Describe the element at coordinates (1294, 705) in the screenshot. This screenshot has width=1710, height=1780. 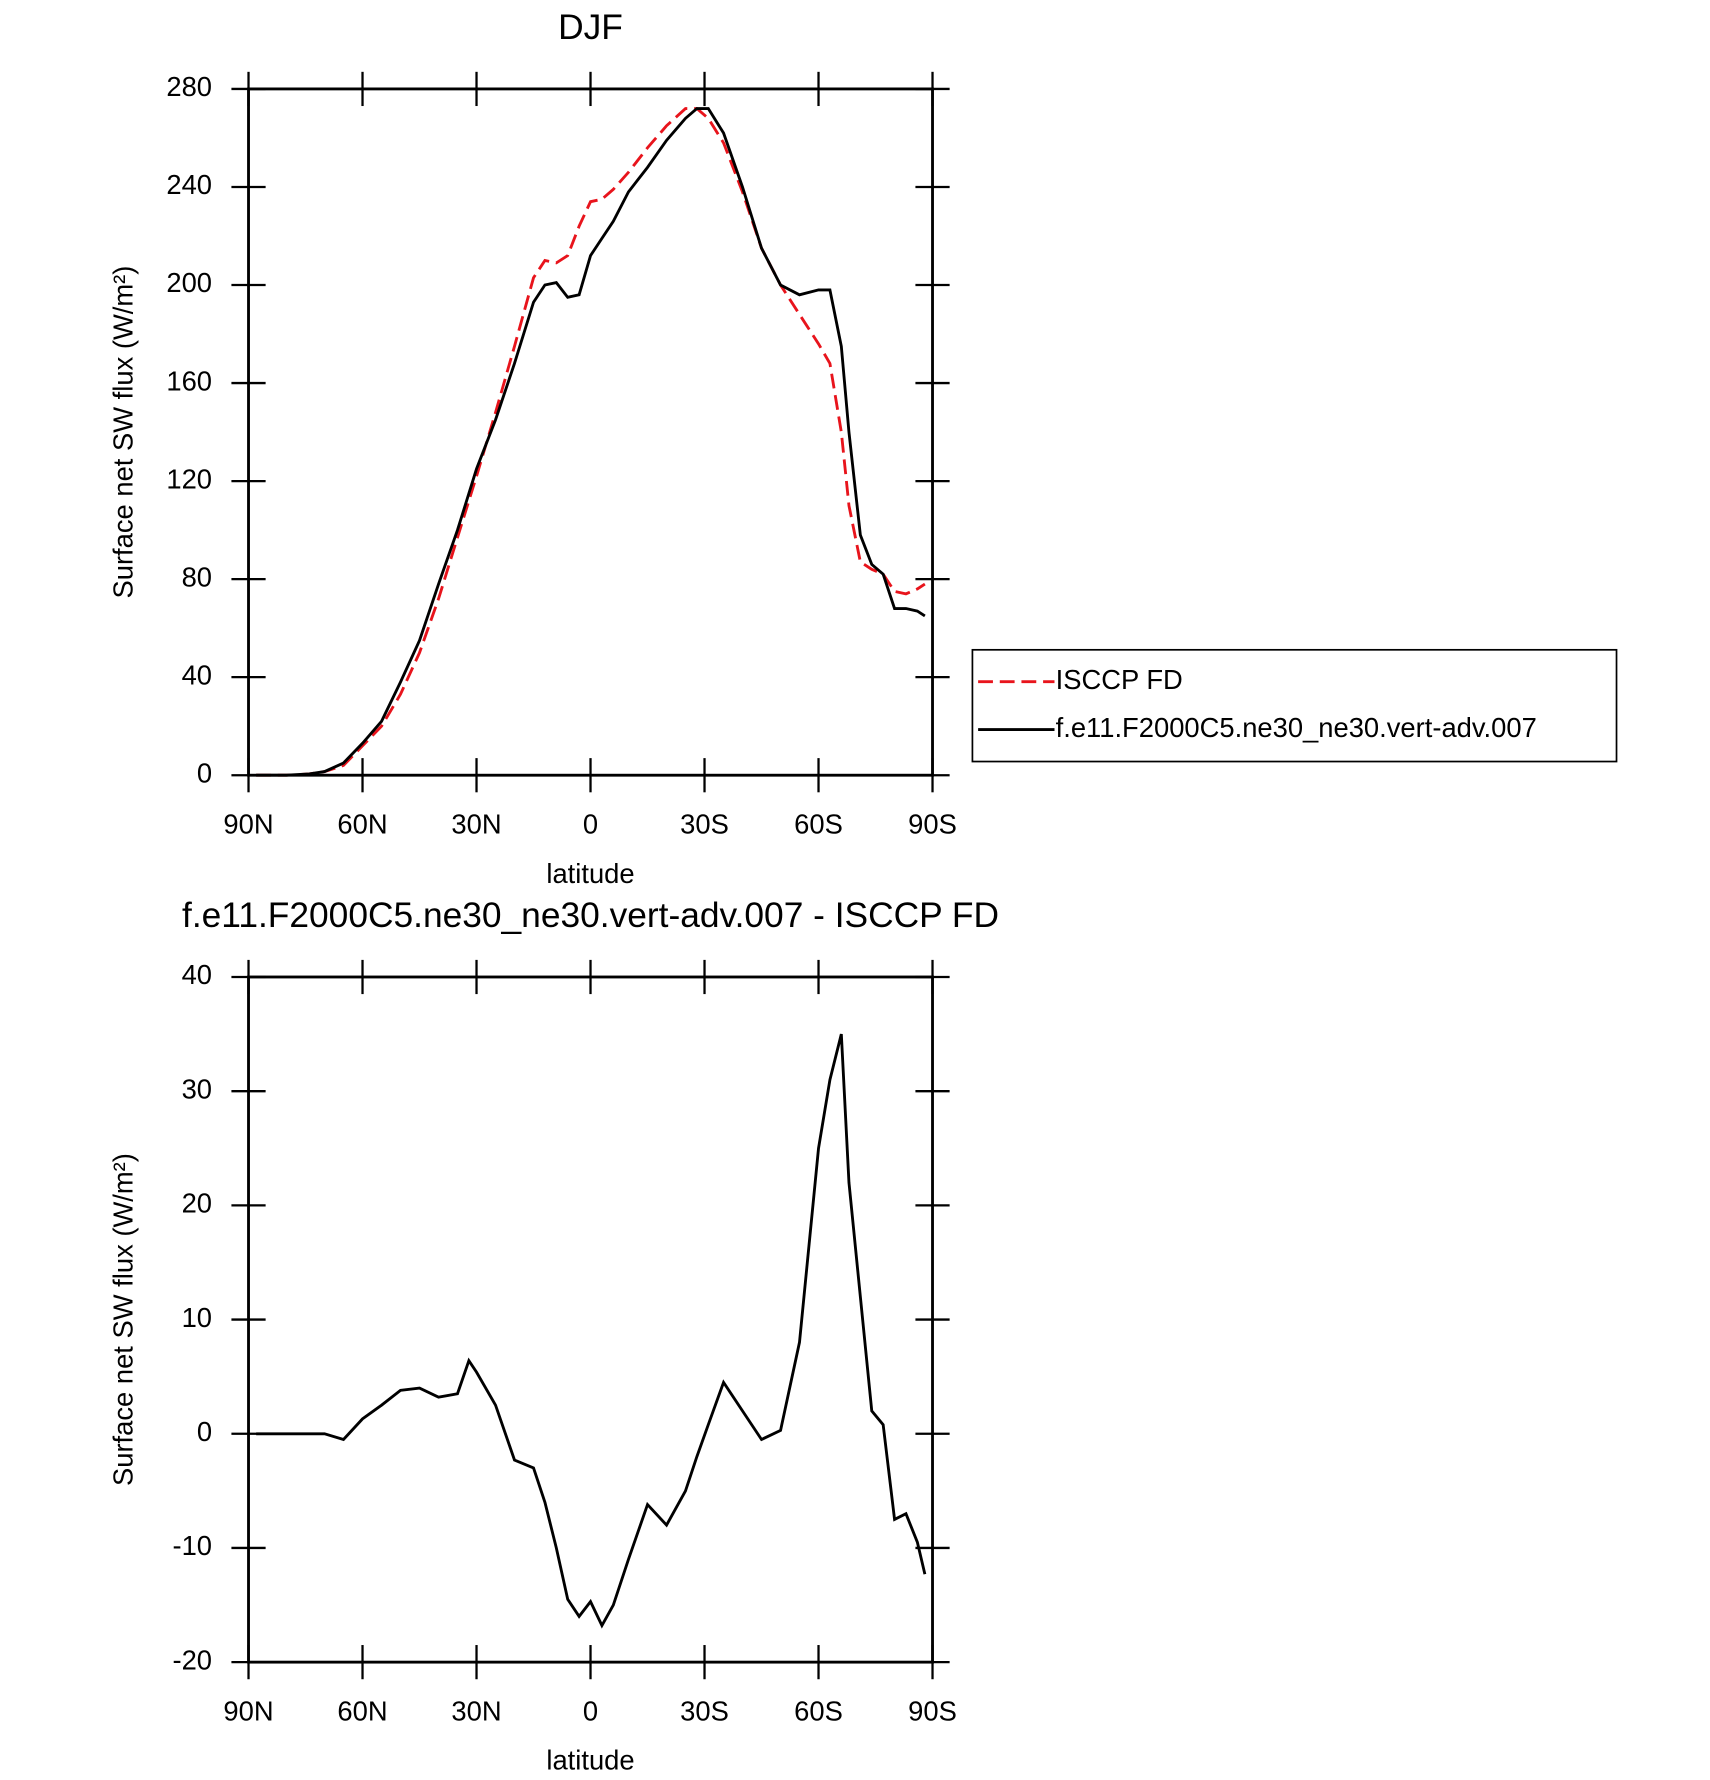
I see `legend-box` at that location.